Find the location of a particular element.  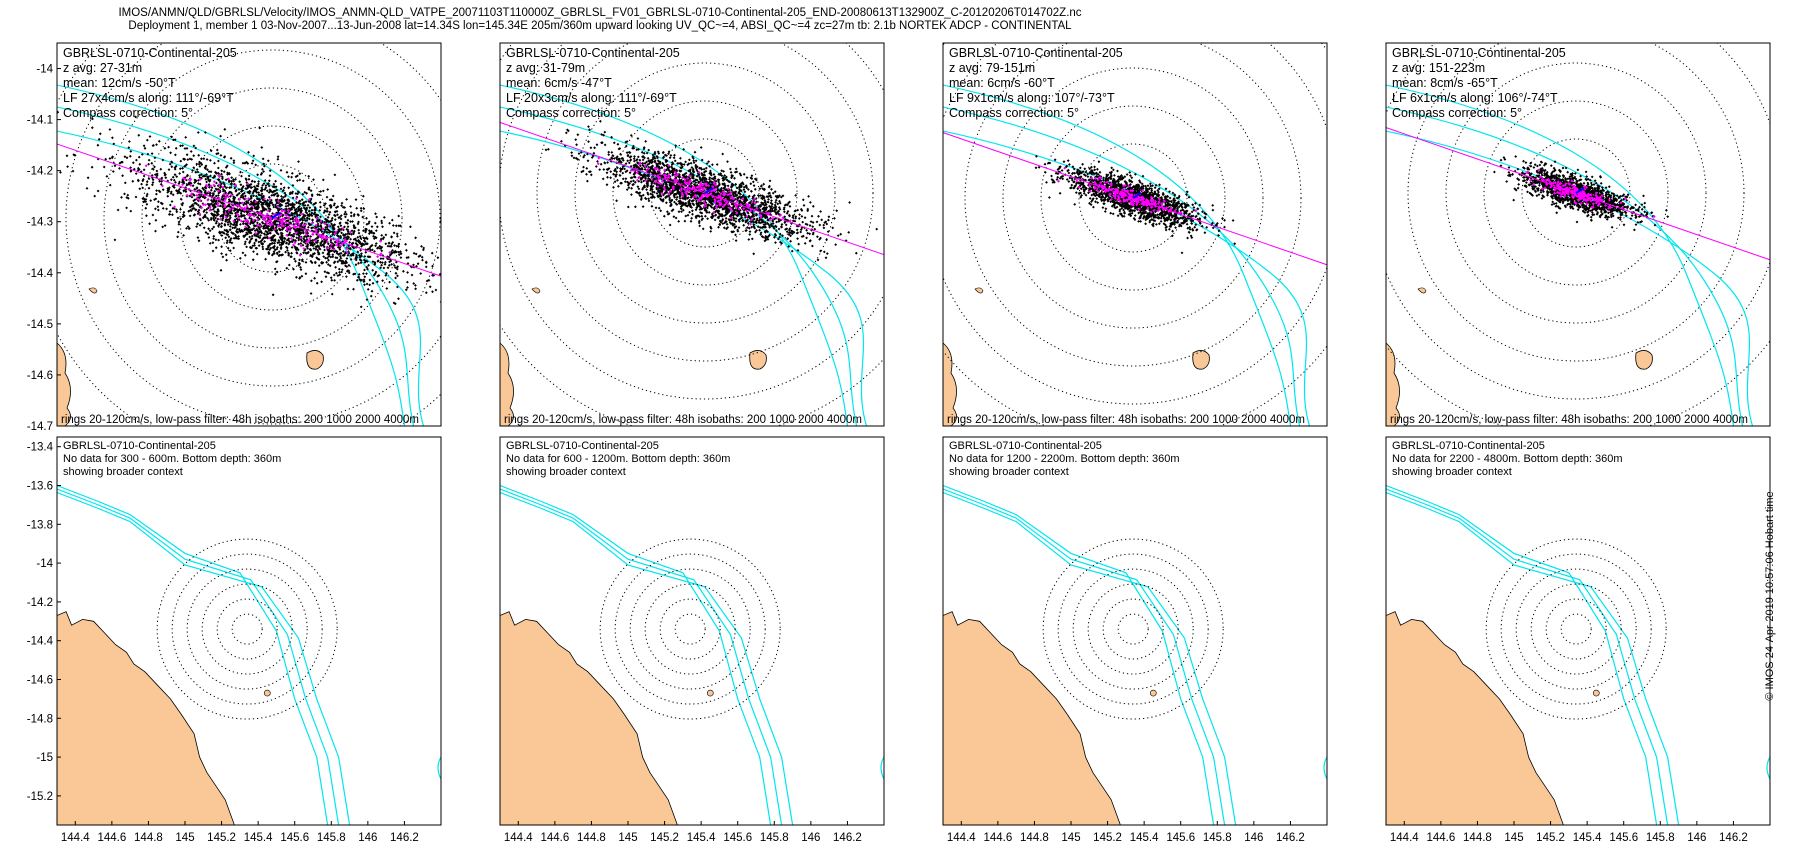

y-tick-label: -14.3 is located at coordinates (40, 223).